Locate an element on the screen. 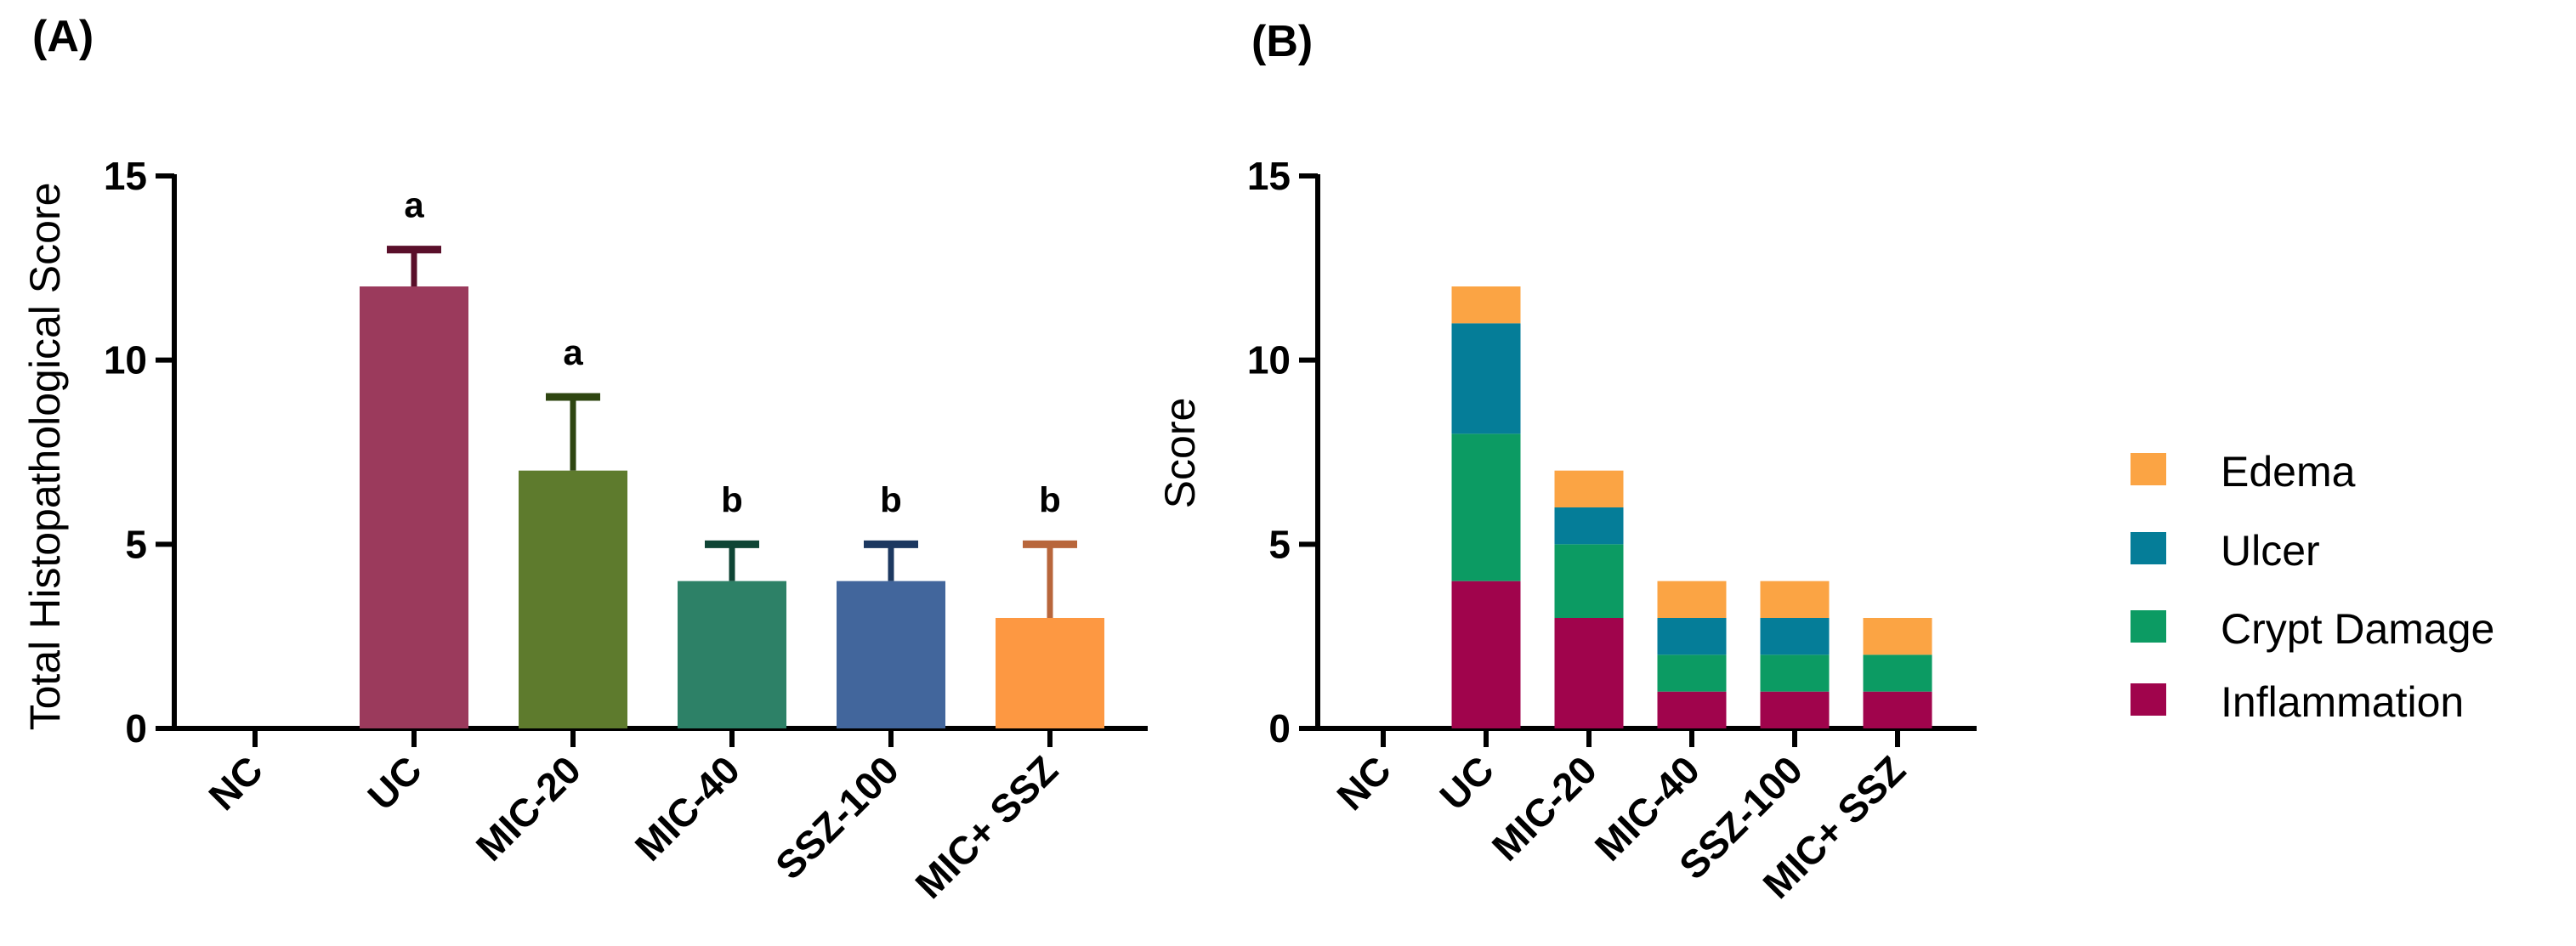 This screenshot has height=946, width=2576. panel-b-stacked-bars is located at coordinates (1692, 507).